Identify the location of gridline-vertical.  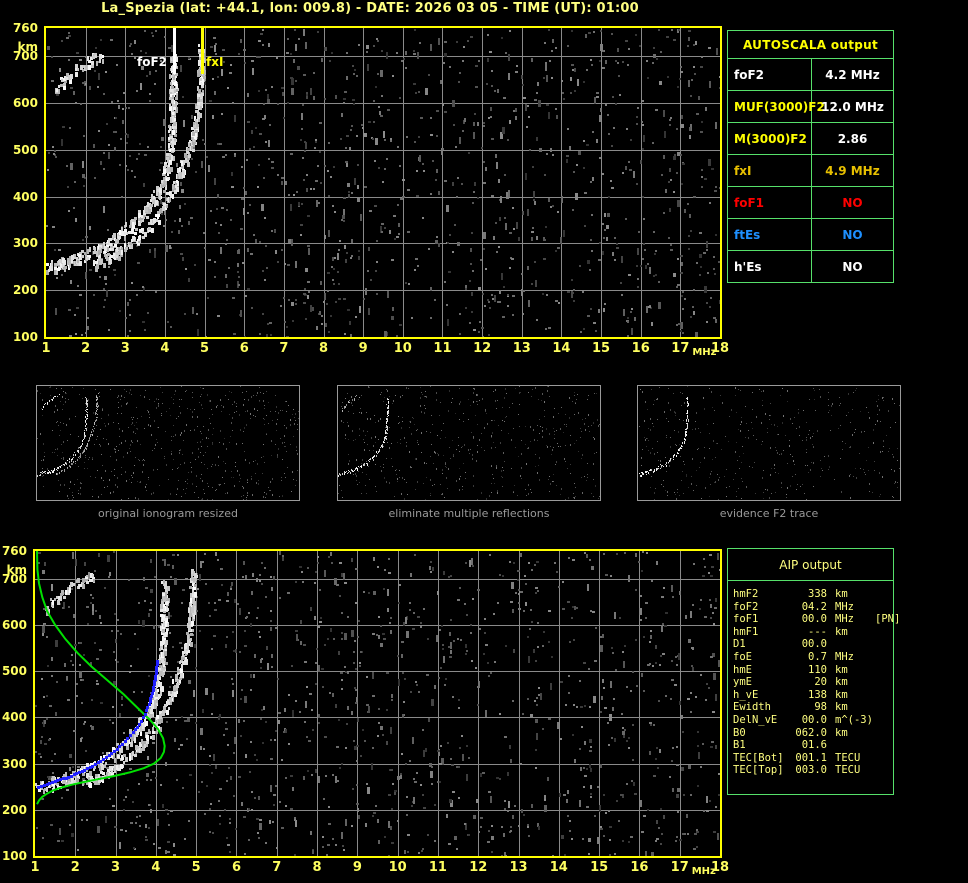
(205, 182).